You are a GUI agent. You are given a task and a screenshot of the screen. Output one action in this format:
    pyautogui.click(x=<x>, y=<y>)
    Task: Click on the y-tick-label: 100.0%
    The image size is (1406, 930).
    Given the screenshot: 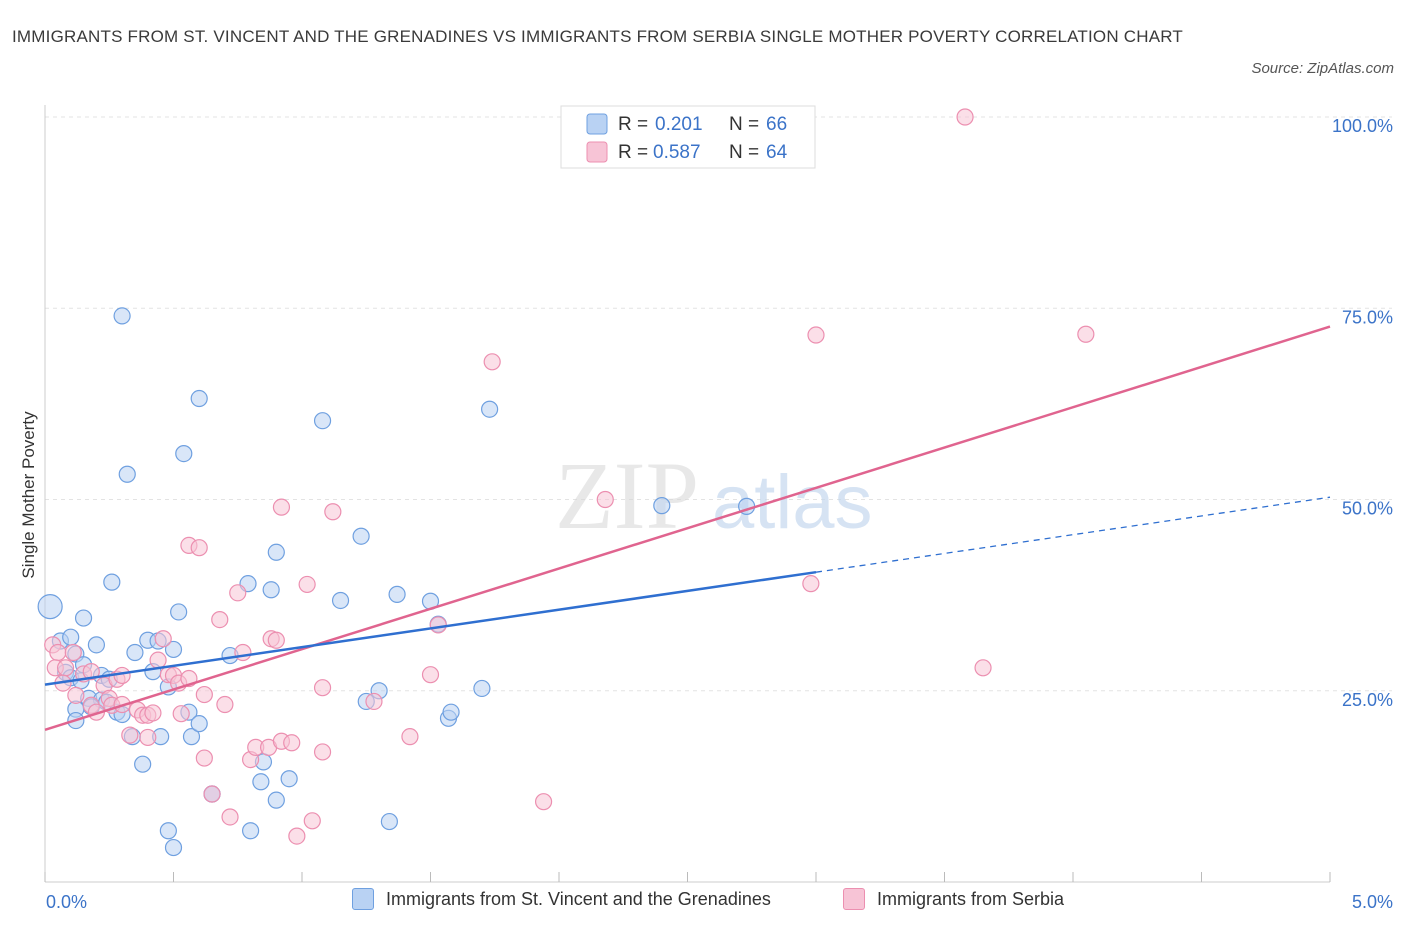 What is the action you would take?
    pyautogui.click(x=1362, y=126)
    